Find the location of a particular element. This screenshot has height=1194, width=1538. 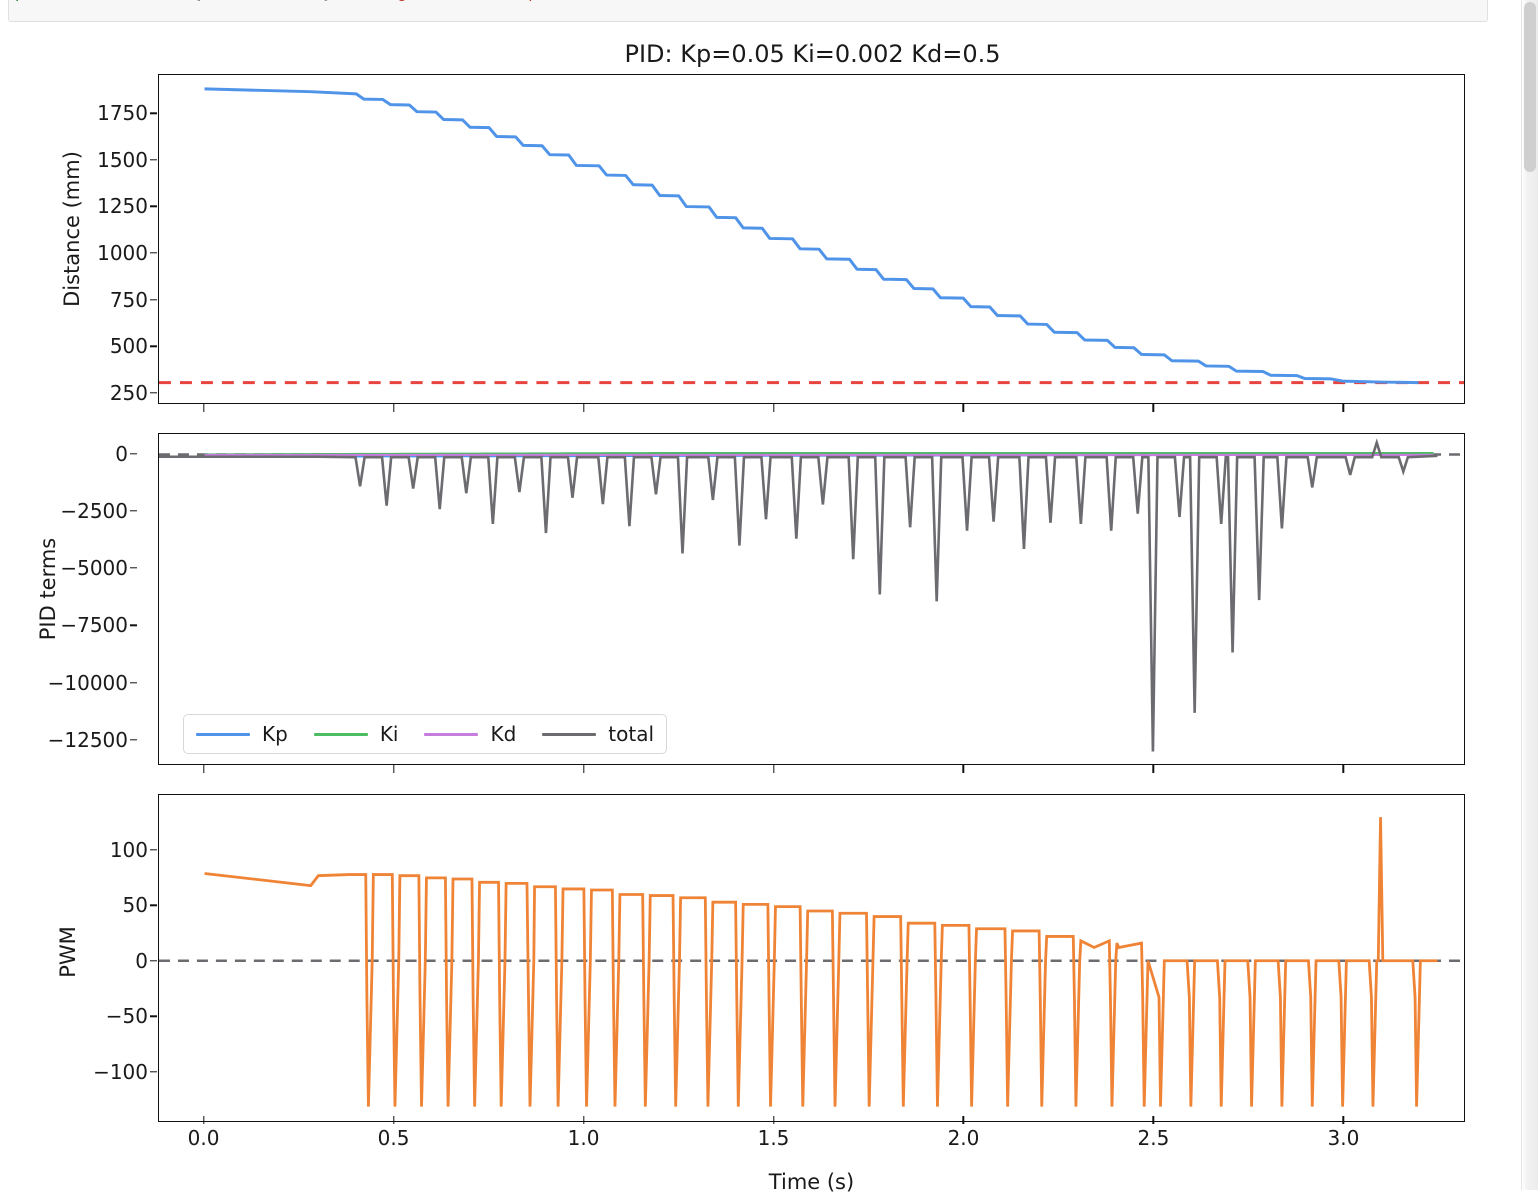

ytick-label: 0 is located at coordinates (121, 453).